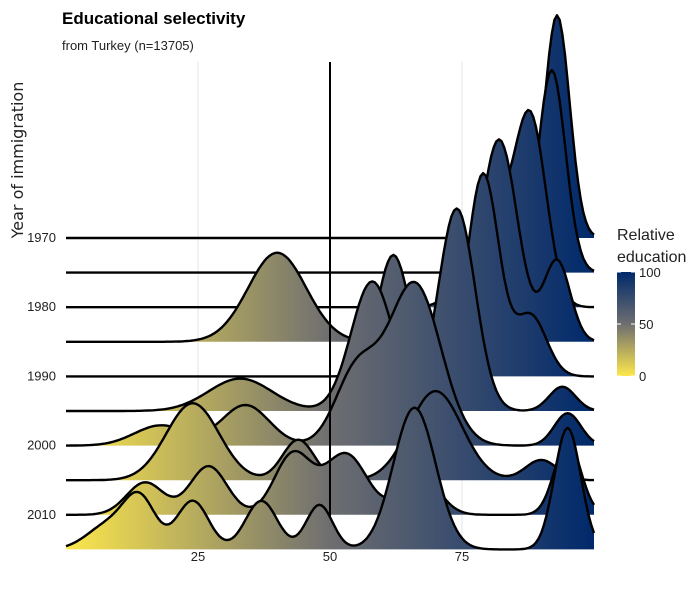  I want to click on ridge-fill-2005, so click(330, 436).